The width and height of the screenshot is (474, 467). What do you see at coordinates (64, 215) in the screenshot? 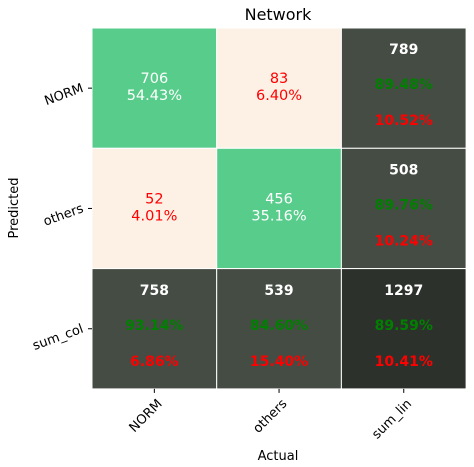
I see `y-tick-label: others` at bounding box center [64, 215].